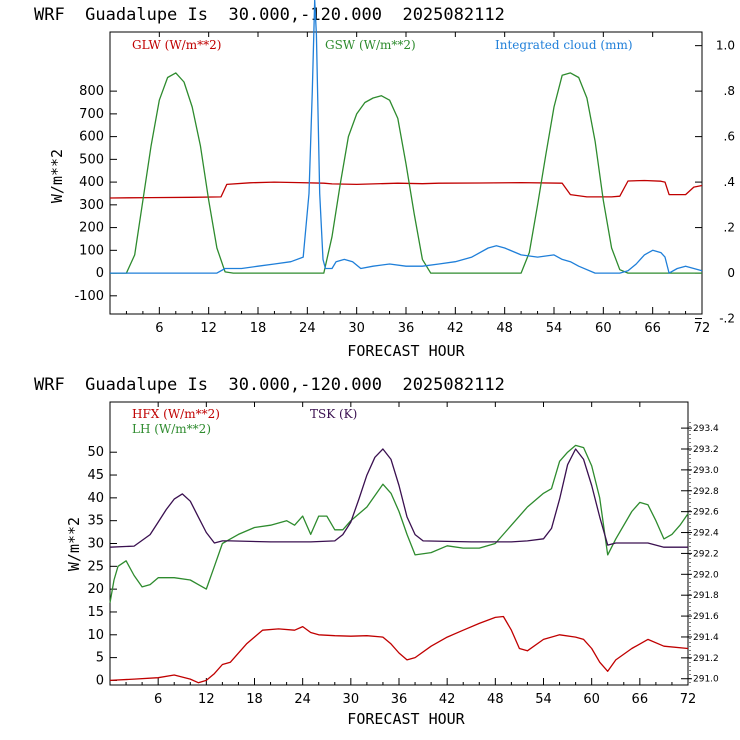 Image resolution: width=740 pixels, height=740 pixels. Describe the element at coordinates (406, 328) in the screenshot. I see `top-xtick-label: 36` at that location.